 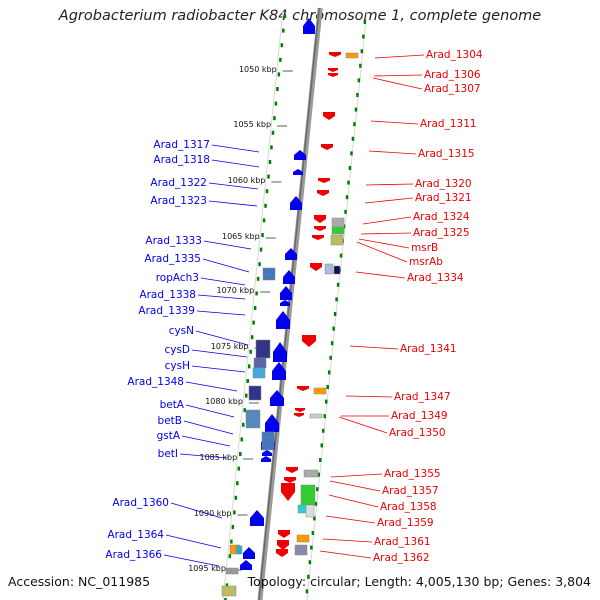 What do you see at coordinates (337, 304) in the screenshot?
I see `band-edge-line` at bounding box center [337, 304].